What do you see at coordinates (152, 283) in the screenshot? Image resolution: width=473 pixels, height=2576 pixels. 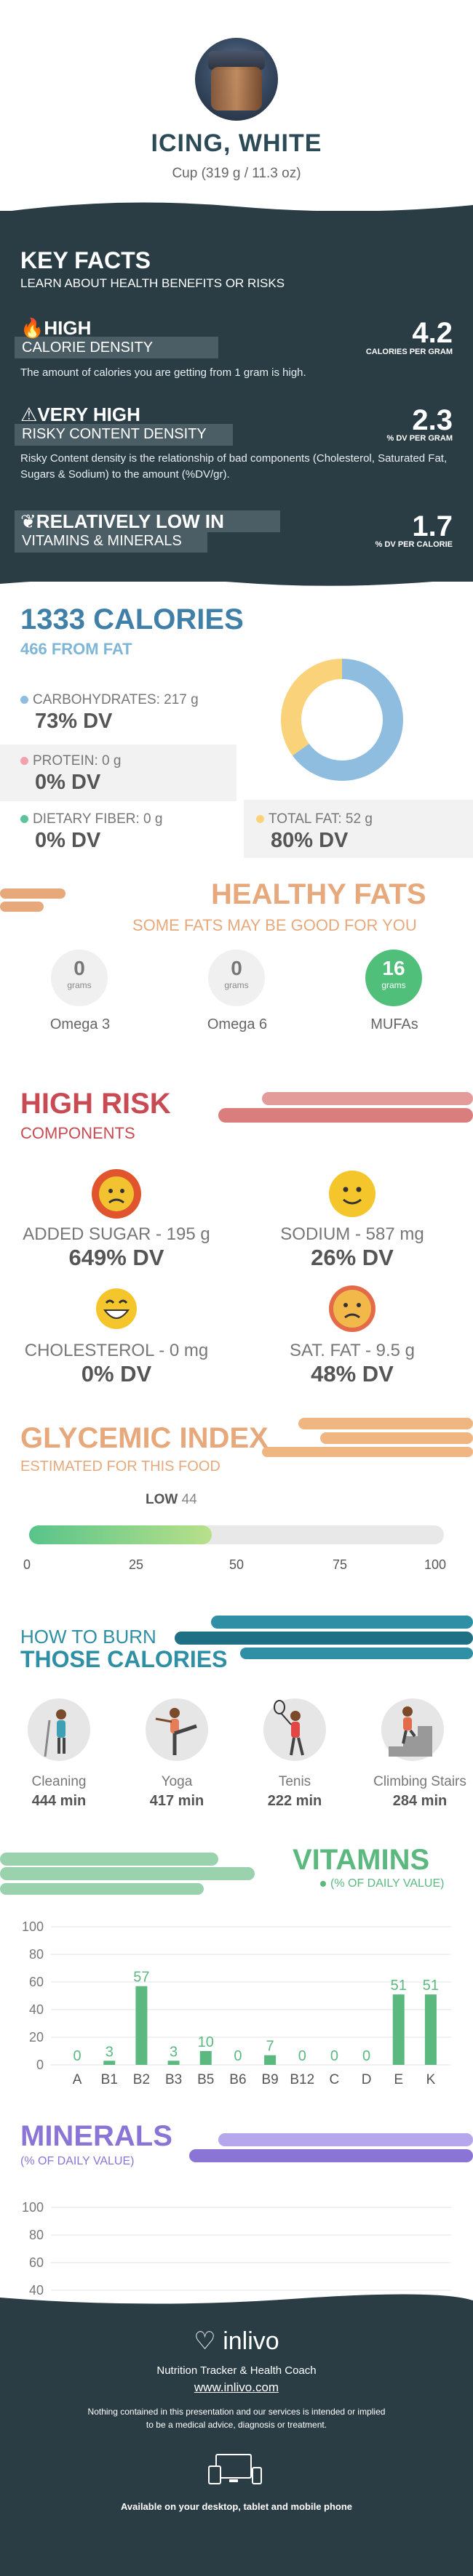 I see `key-facts-subtitle: LEARN ABOUT HEALTH BENEFITS OR RISKS` at bounding box center [152, 283].